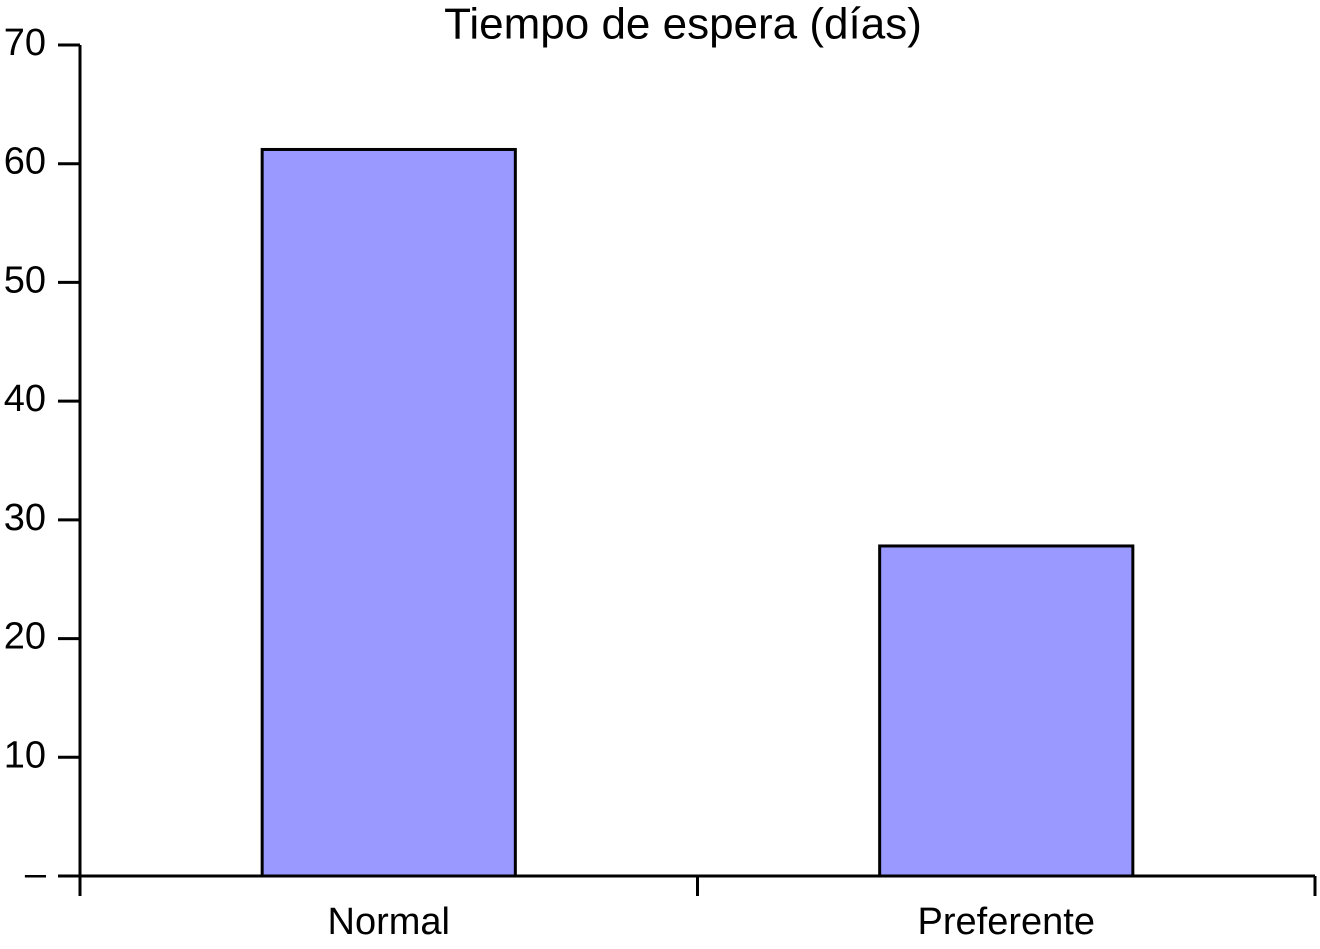  Describe the element at coordinates (25, 518) in the screenshot. I see `y-tick-label: 30` at that location.